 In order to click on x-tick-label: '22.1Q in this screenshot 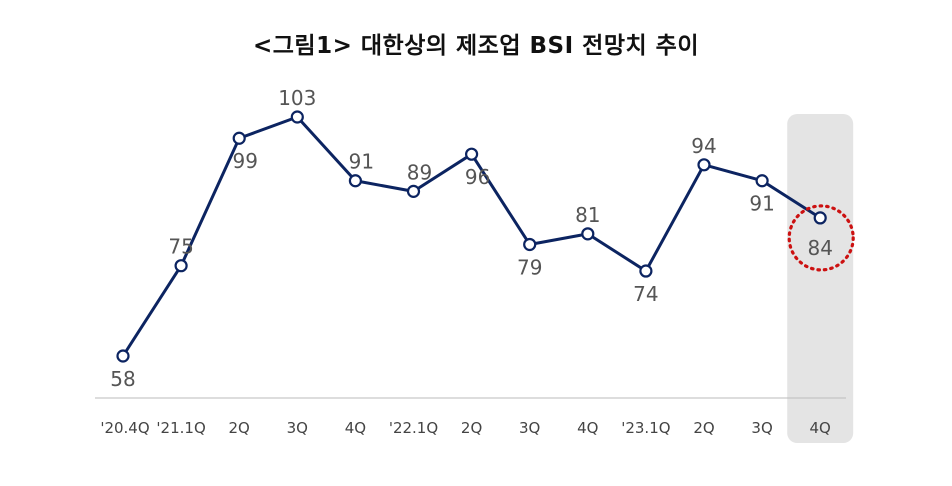, I will do `click(413, 428)`.